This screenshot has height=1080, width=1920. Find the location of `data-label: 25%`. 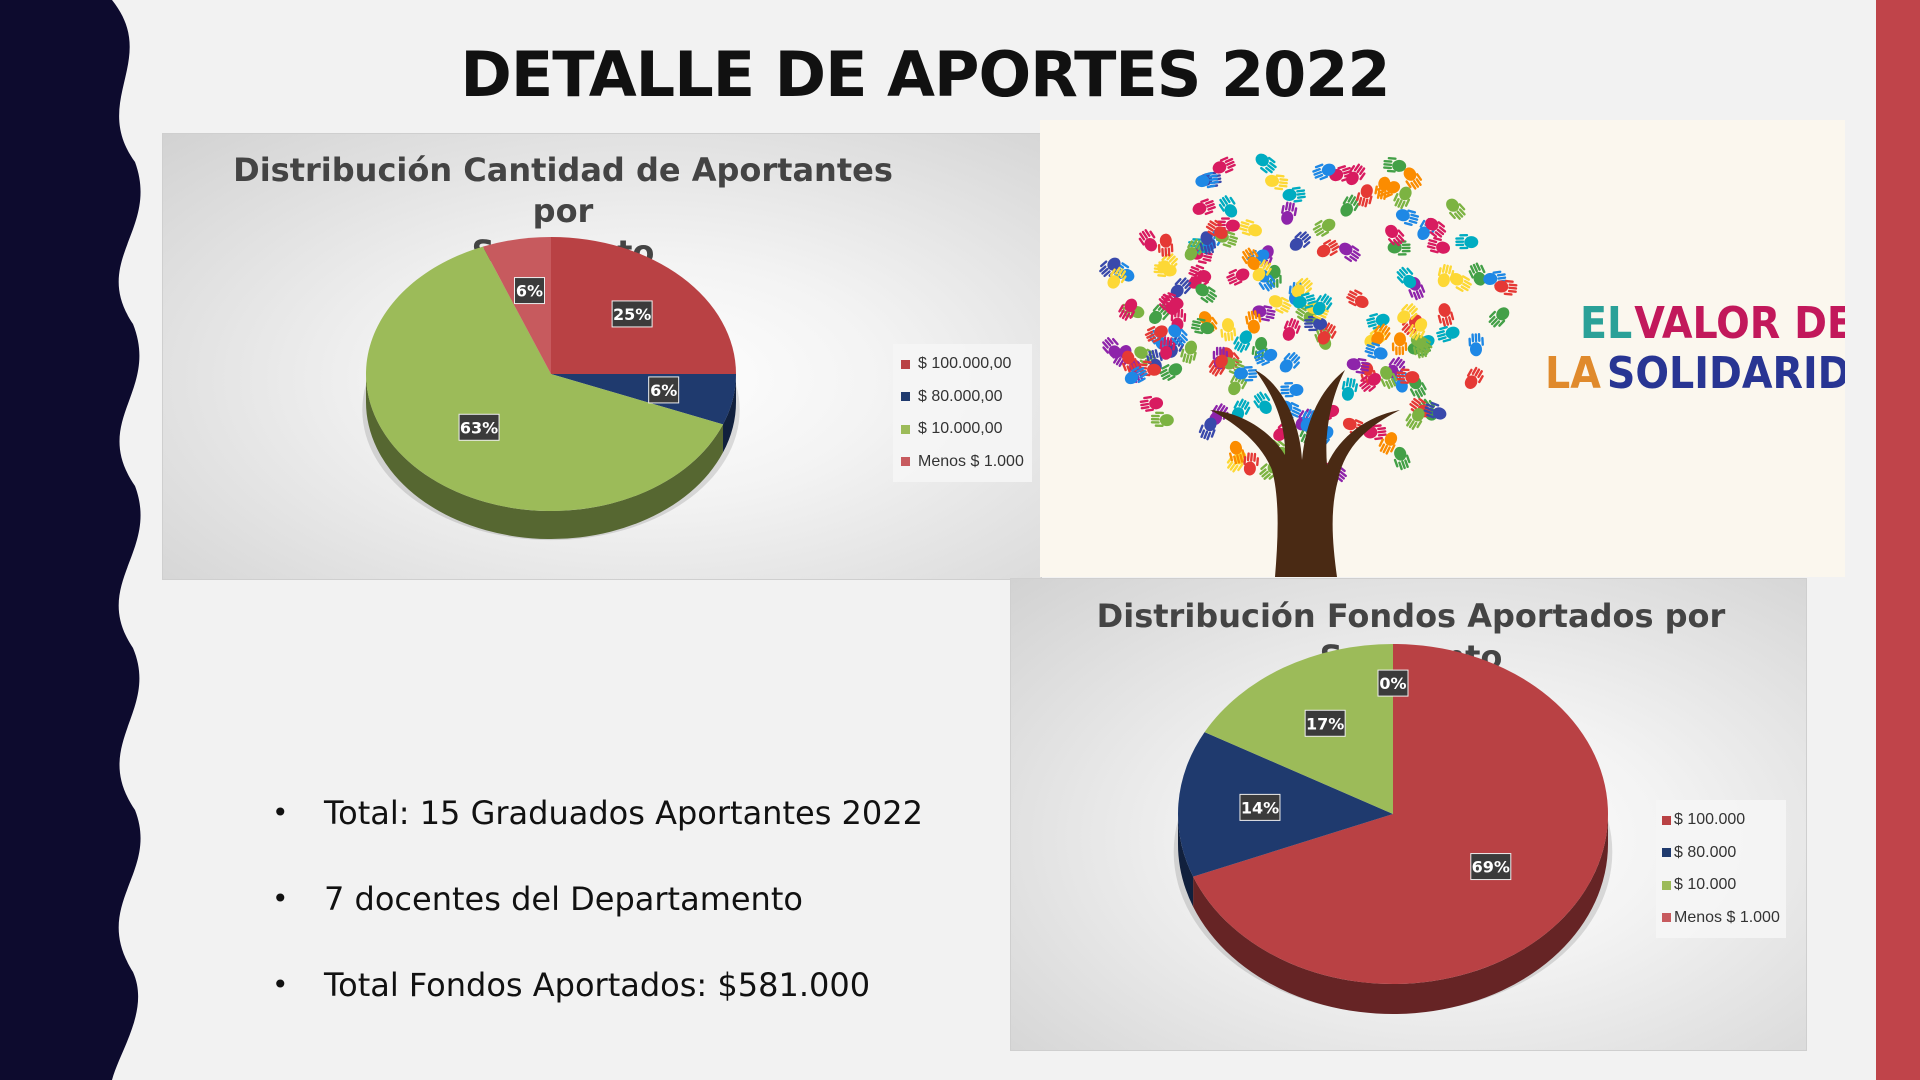

data-label: 25% is located at coordinates (632, 314).